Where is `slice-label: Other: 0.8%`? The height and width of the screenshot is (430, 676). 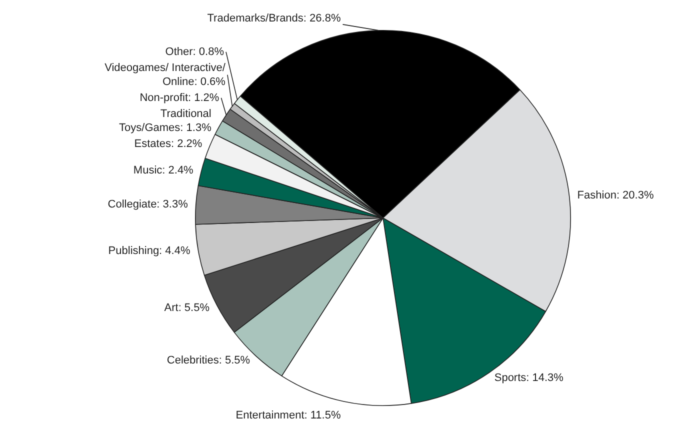 slice-label: Other: 0.8% is located at coordinates (194, 52).